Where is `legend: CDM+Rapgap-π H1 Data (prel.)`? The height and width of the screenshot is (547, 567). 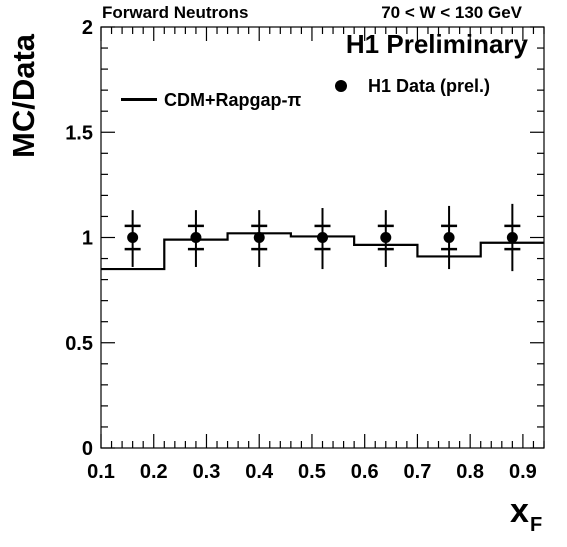
legend: CDM+Rapgap-π H1 Data (prel.) is located at coordinates (305, 93).